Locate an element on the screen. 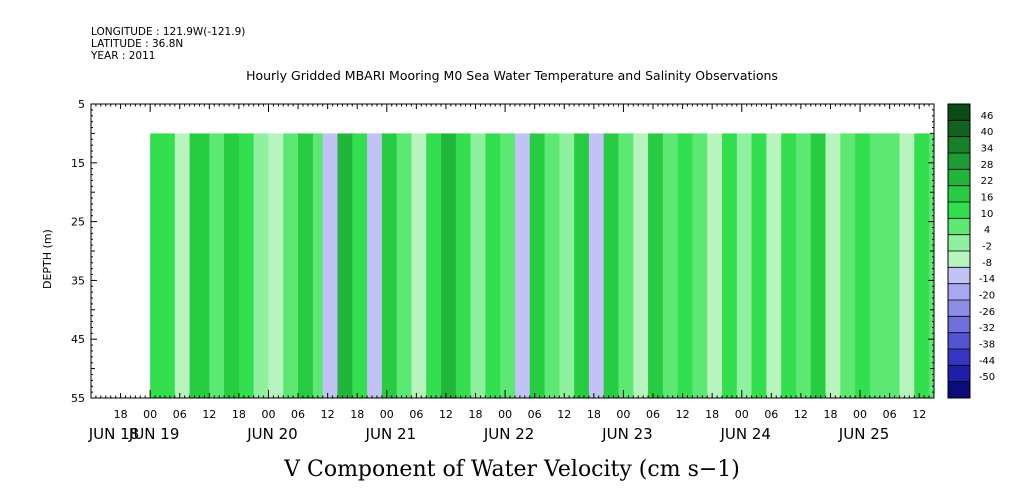 This screenshot has width=1009, height=504. colorbar-label: -14 is located at coordinates (987, 279).